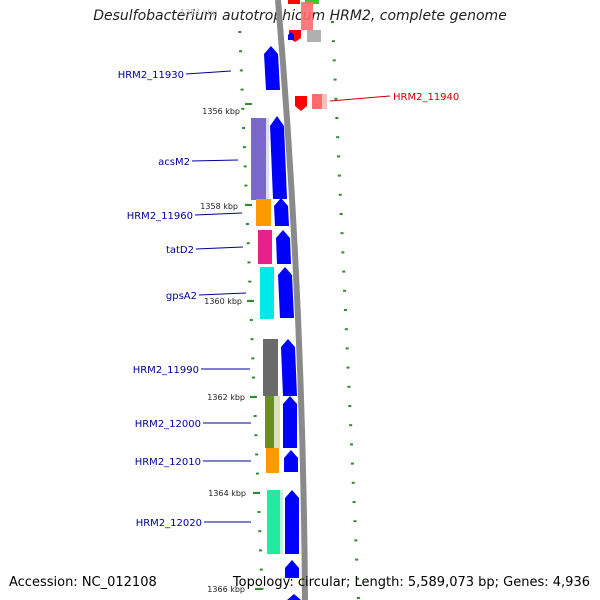 The width and height of the screenshot is (600, 600). What do you see at coordinates (283, 247) in the screenshot?
I see `cds-tatD2` at bounding box center [283, 247].